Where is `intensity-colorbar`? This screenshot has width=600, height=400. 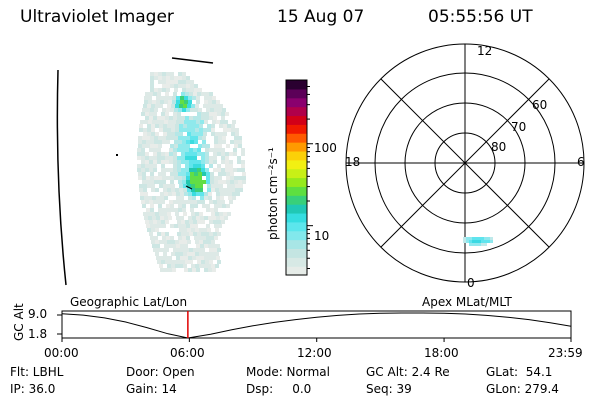 intensity-colorbar is located at coordinates (299, 177).